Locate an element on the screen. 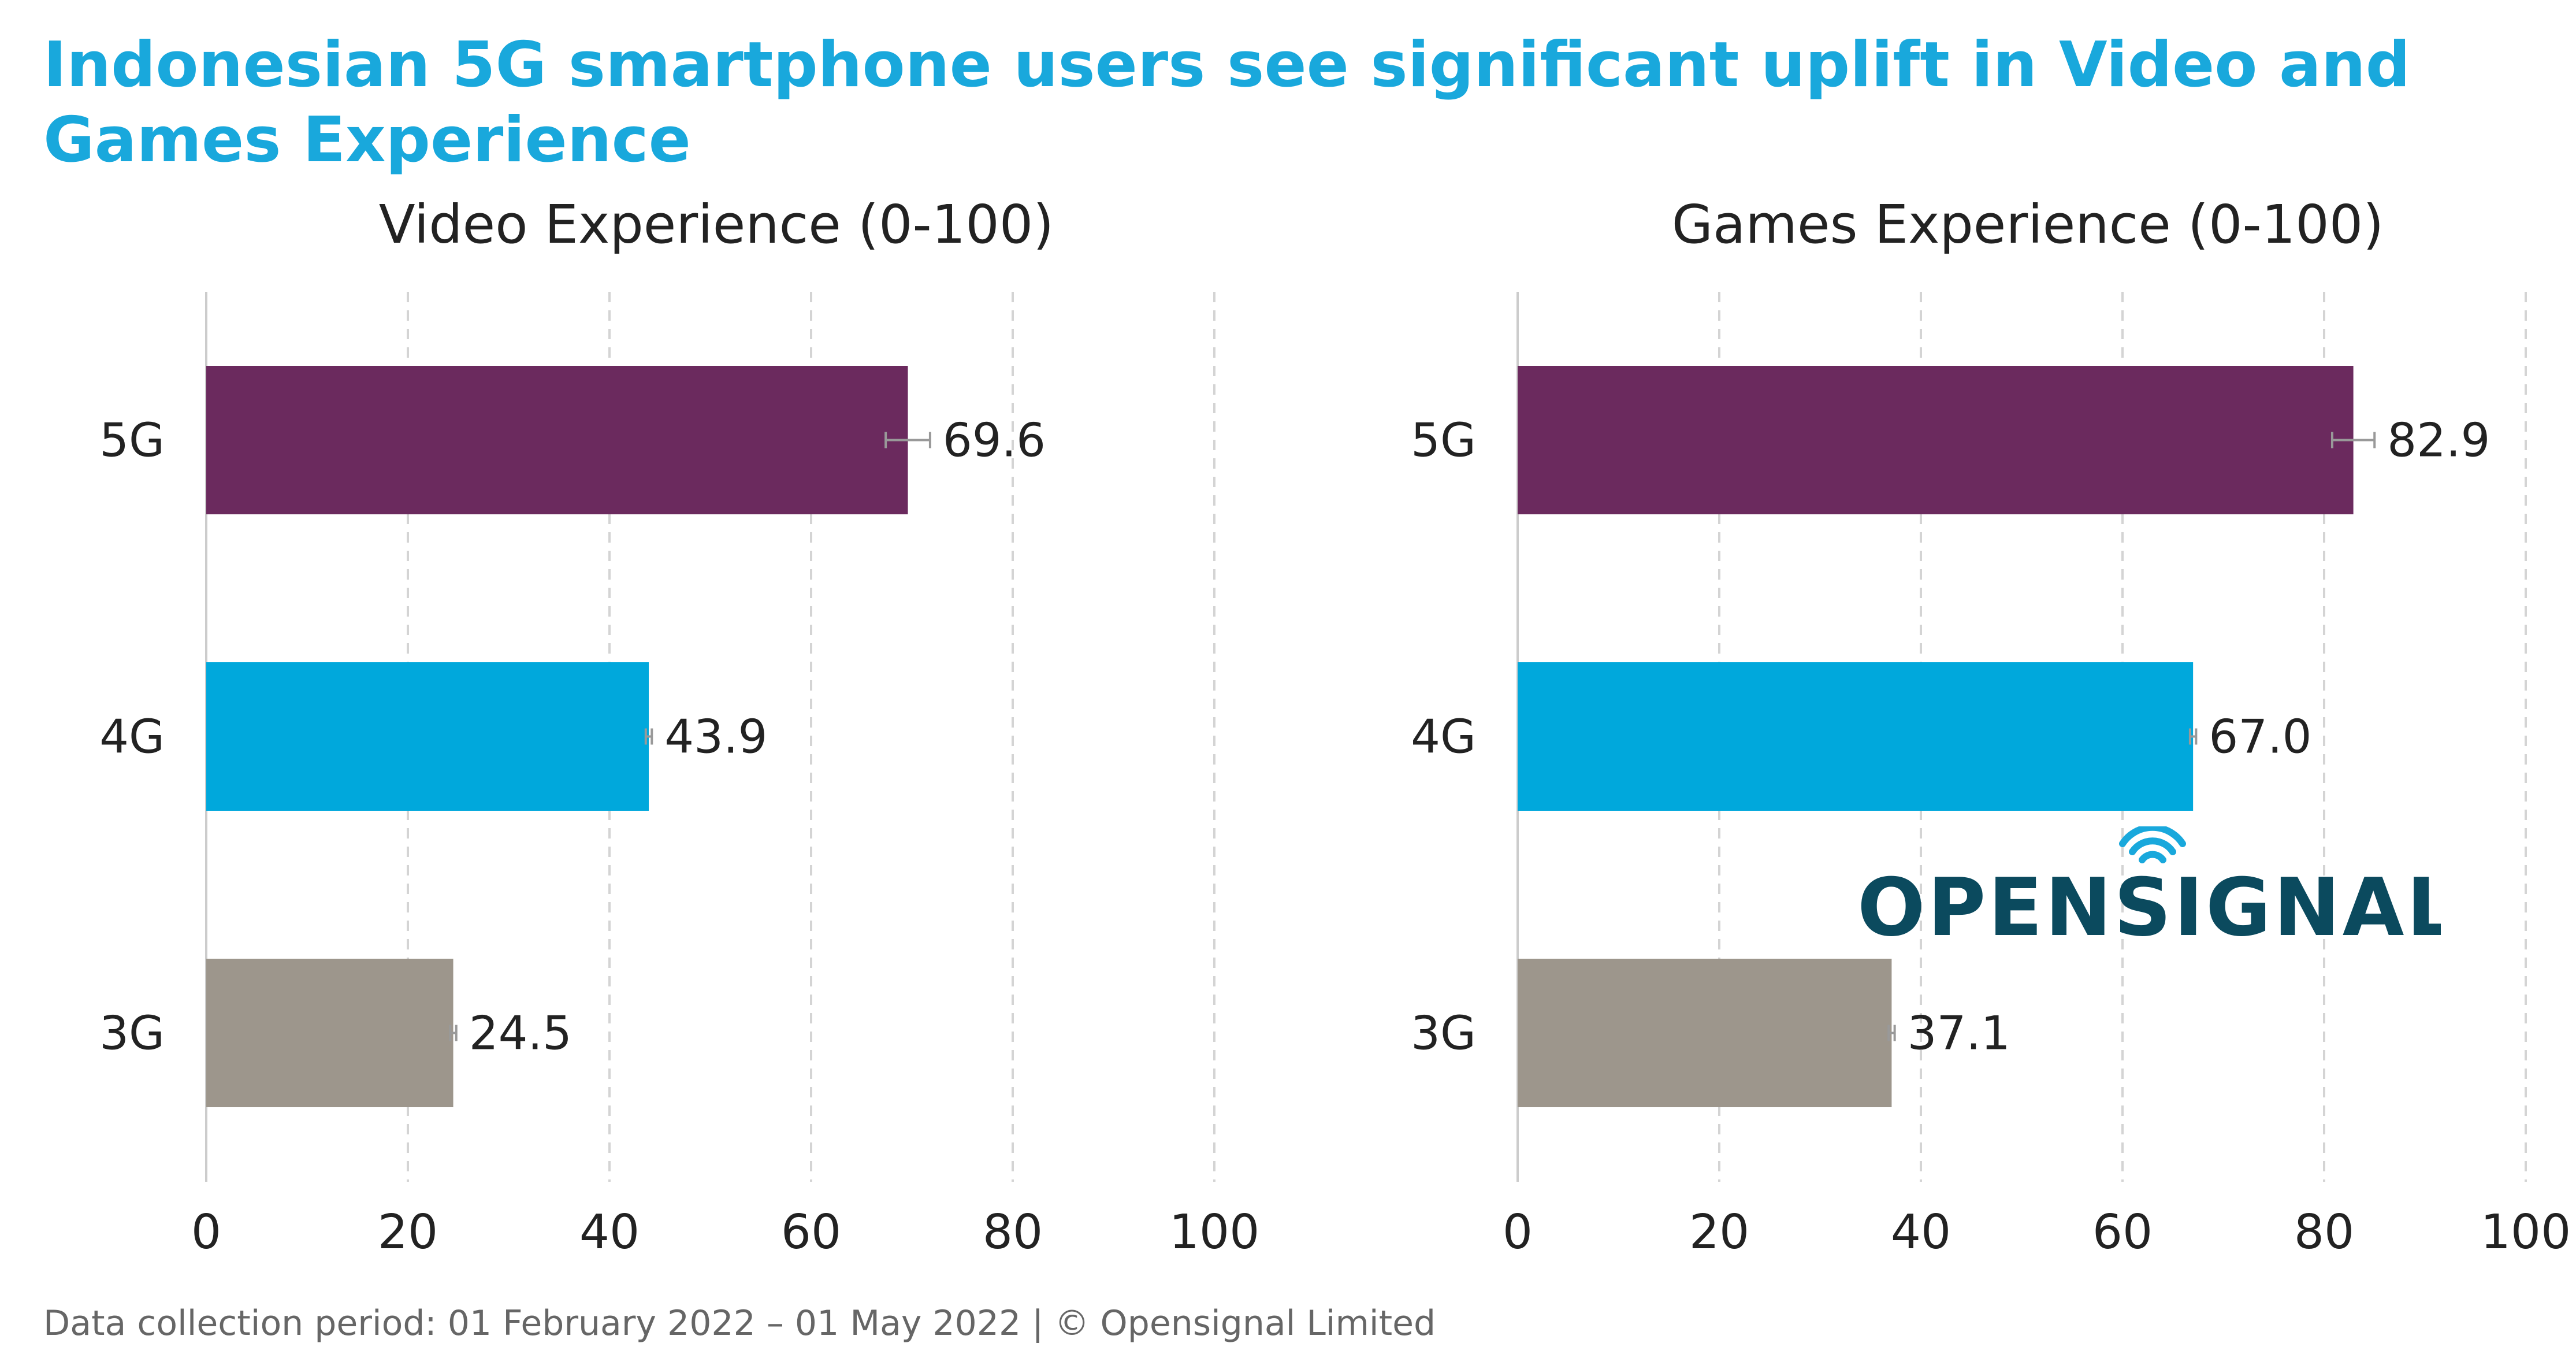 The image size is (2576, 1369). value-label: 67.0 is located at coordinates (2260, 737).